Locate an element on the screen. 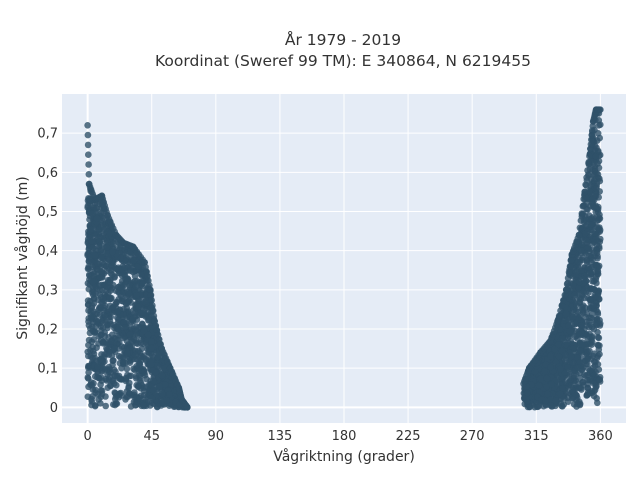  x-tick-label: 90 is located at coordinates (216, 436).